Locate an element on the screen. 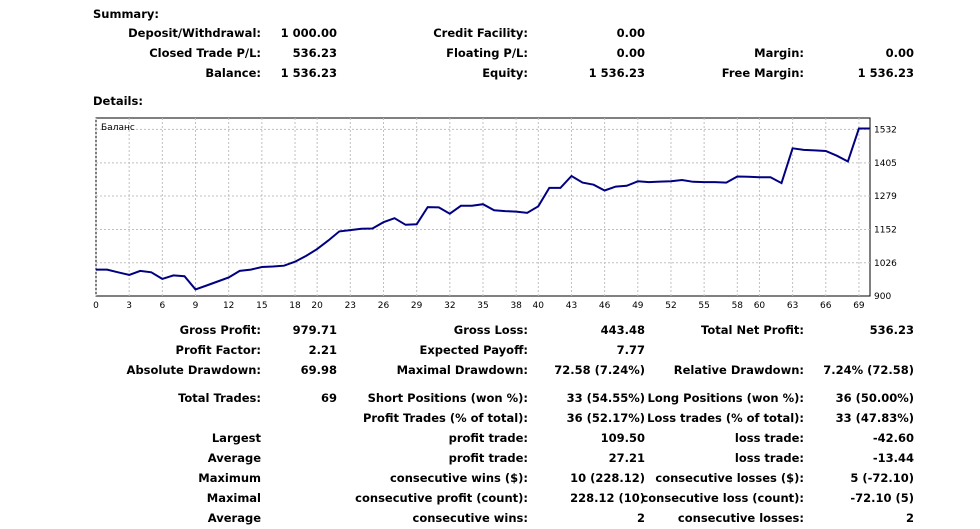  maximal-label: Maximal is located at coordinates (233, 498).